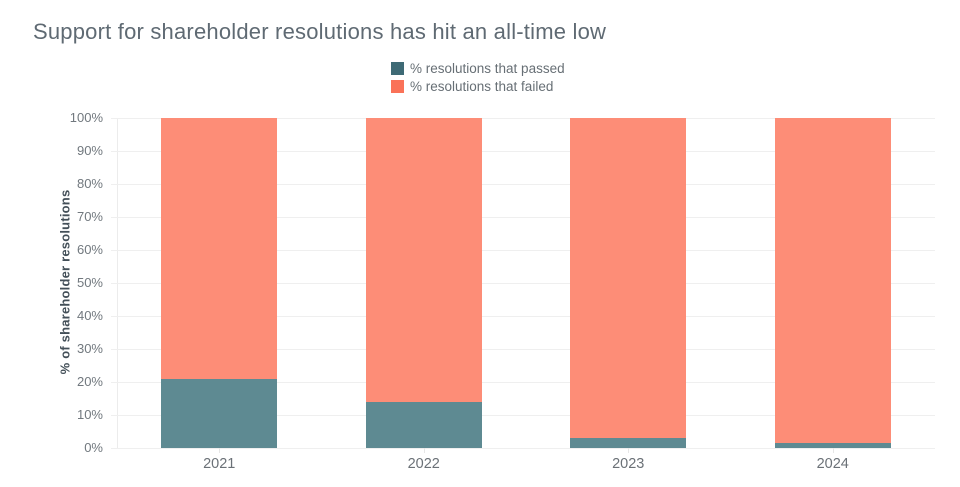 The image size is (960, 487). What do you see at coordinates (397, 68) in the screenshot?
I see `legend-swatch-passed-icon` at bounding box center [397, 68].